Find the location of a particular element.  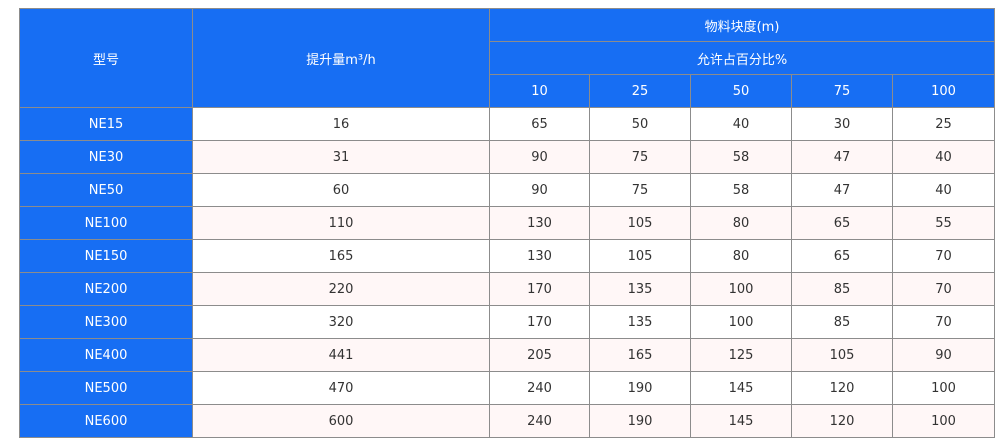

header-size-col: 75 is located at coordinates (842, 91).